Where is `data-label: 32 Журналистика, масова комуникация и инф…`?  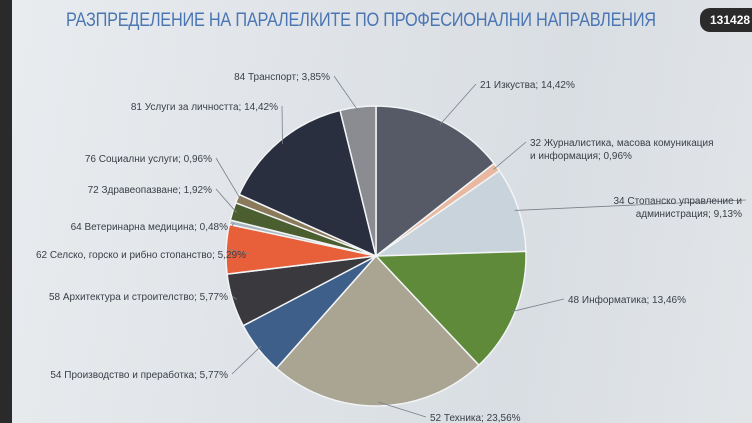 data-label: 32 Журналистика, масова комуникация и инф… is located at coordinates (622, 150).